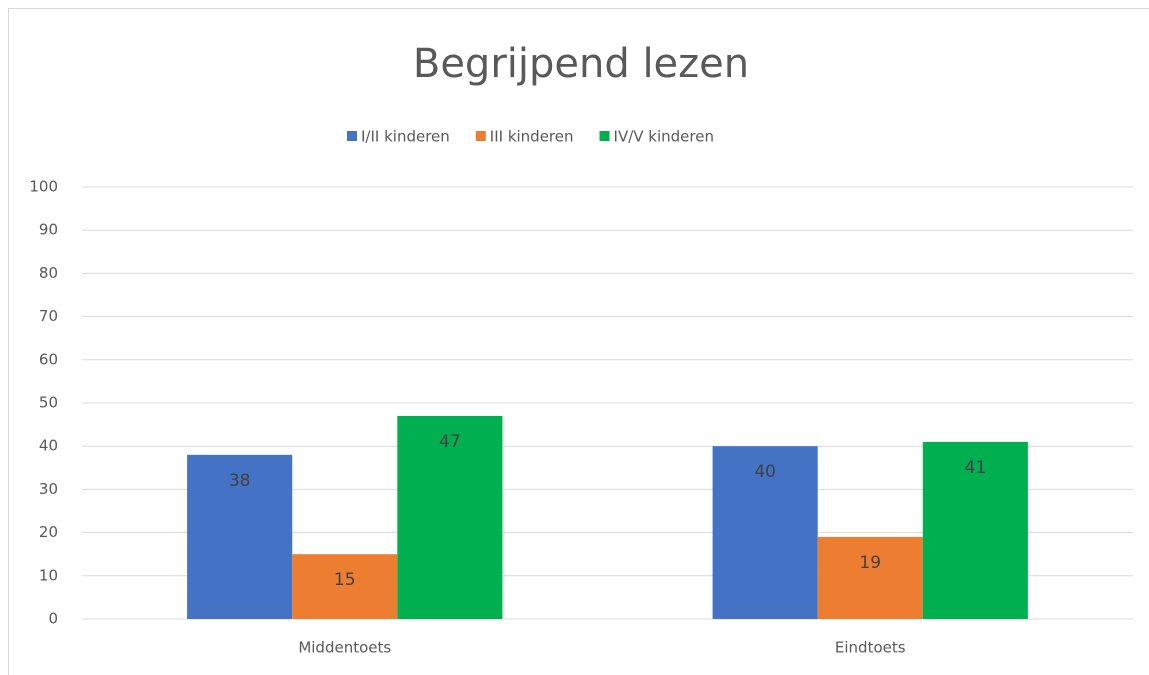  I want to click on x-tick-label: Middentoets, so click(344, 648).